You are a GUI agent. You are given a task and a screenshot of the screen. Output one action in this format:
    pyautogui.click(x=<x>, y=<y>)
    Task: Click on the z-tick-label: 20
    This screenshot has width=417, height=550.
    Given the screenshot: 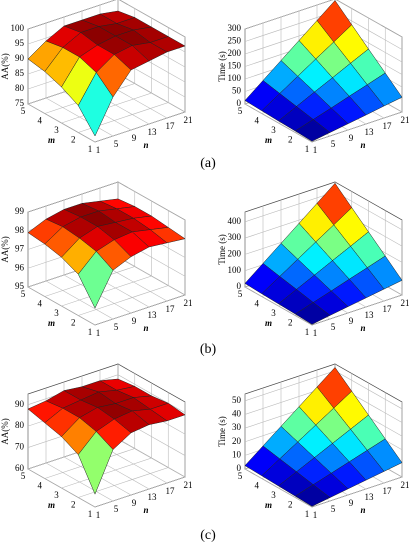 What is the action you would take?
    pyautogui.click(x=237, y=441)
    